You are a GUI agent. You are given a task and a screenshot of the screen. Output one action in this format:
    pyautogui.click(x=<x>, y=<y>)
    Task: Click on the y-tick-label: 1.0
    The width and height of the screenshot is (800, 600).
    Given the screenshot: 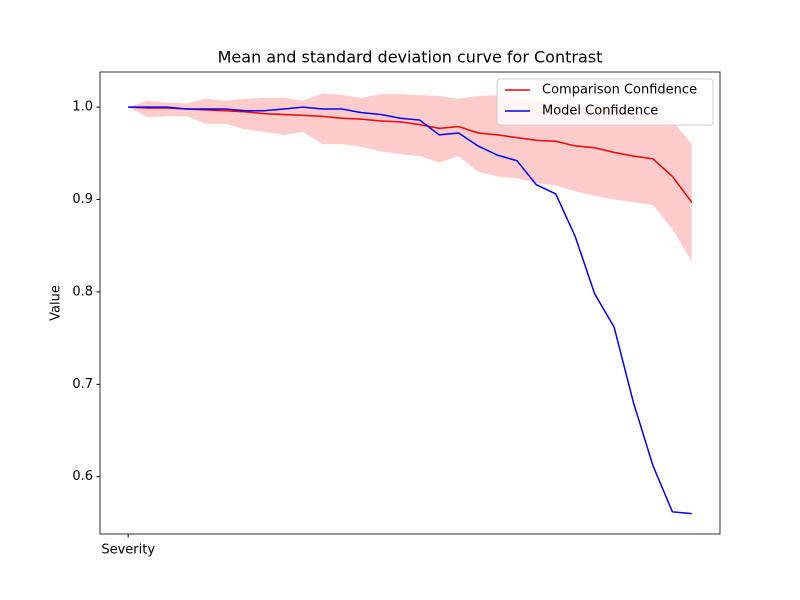 What is the action you would take?
    pyautogui.click(x=82, y=107)
    